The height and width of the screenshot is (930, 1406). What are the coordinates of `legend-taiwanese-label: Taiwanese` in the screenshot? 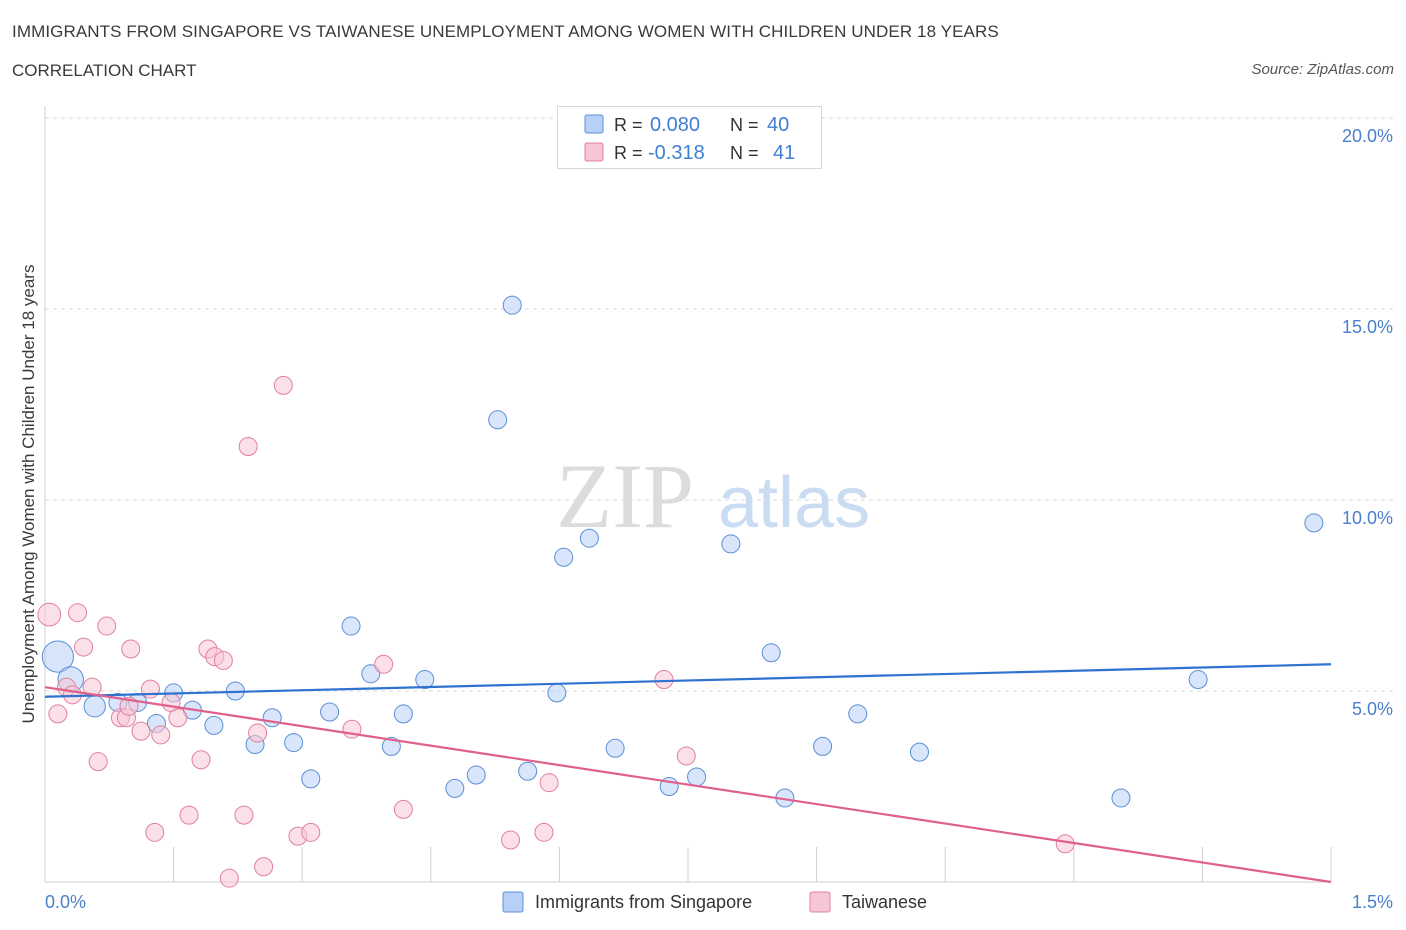 It's located at (884, 902).